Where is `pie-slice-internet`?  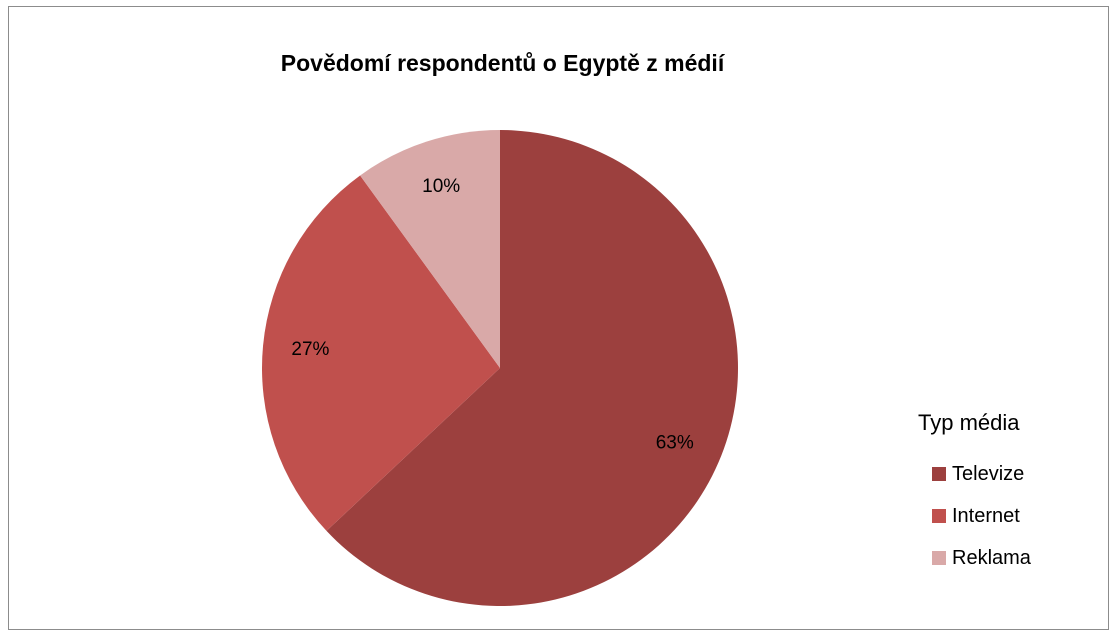
pie-slice-internet is located at coordinates (380, 353).